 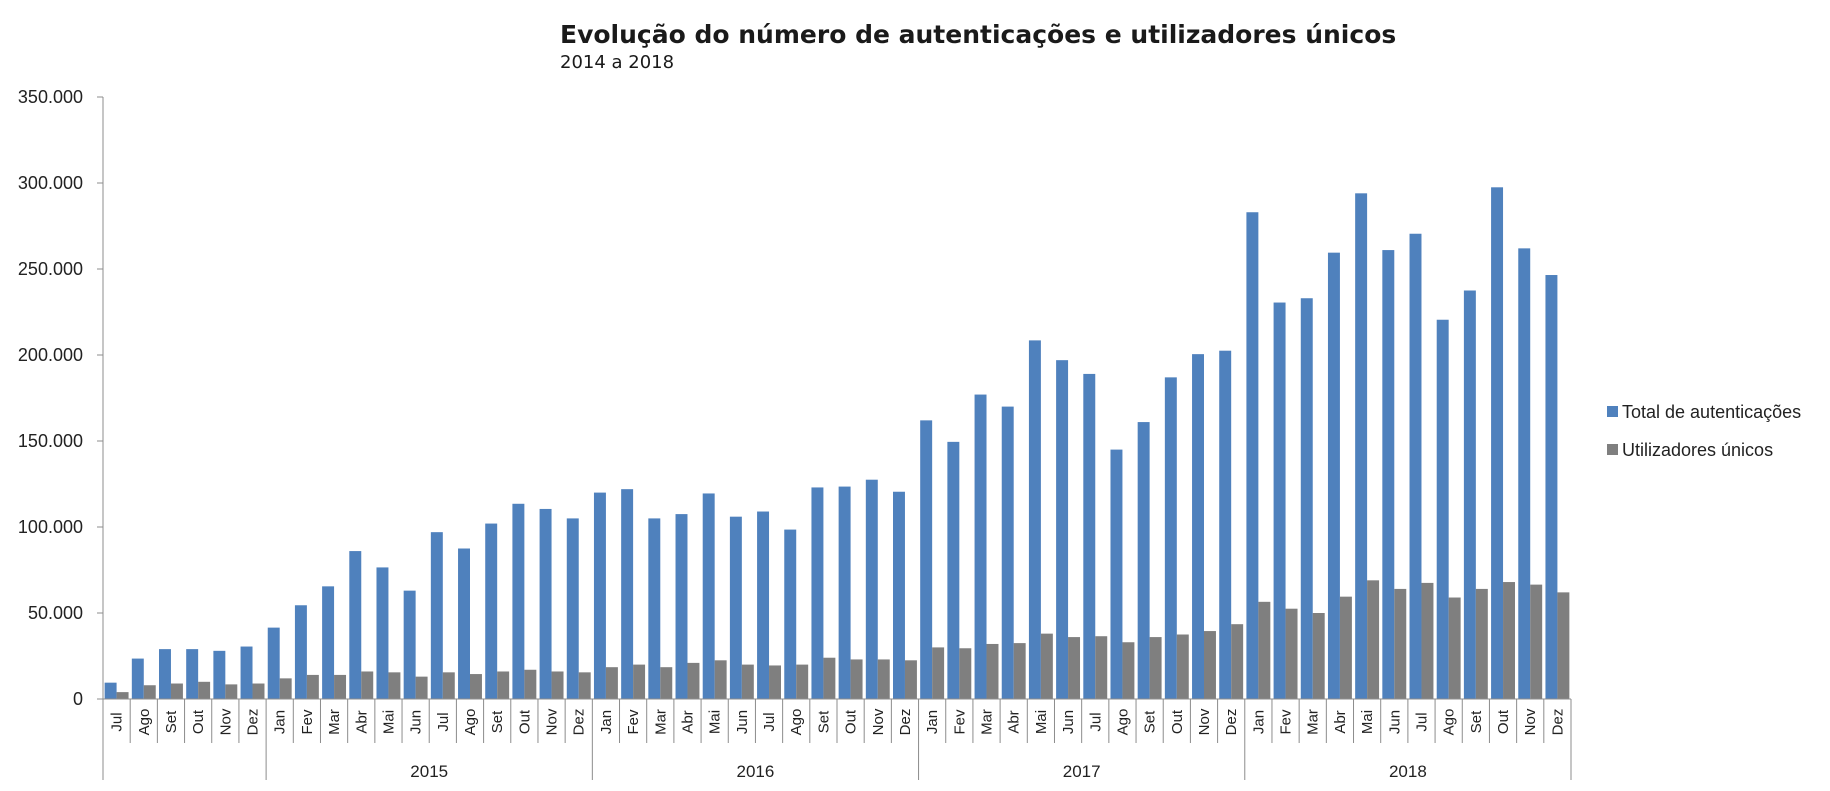 I want to click on y-tick-label: 250.000, so click(x=50, y=269).